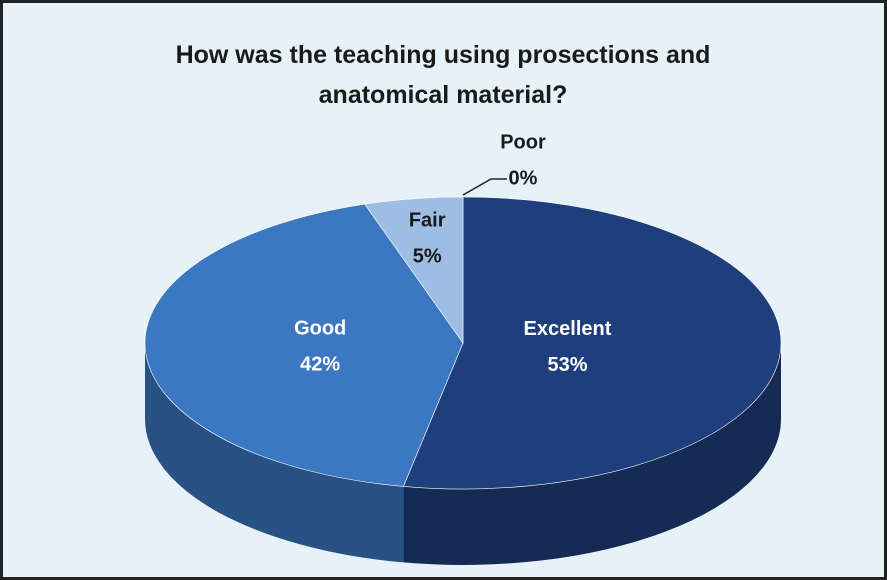 The height and width of the screenshot is (580, 887). What do you see at coordinates (484, 187) in the screenshot?
I see `leader-line` at bounding box center [484, 187].